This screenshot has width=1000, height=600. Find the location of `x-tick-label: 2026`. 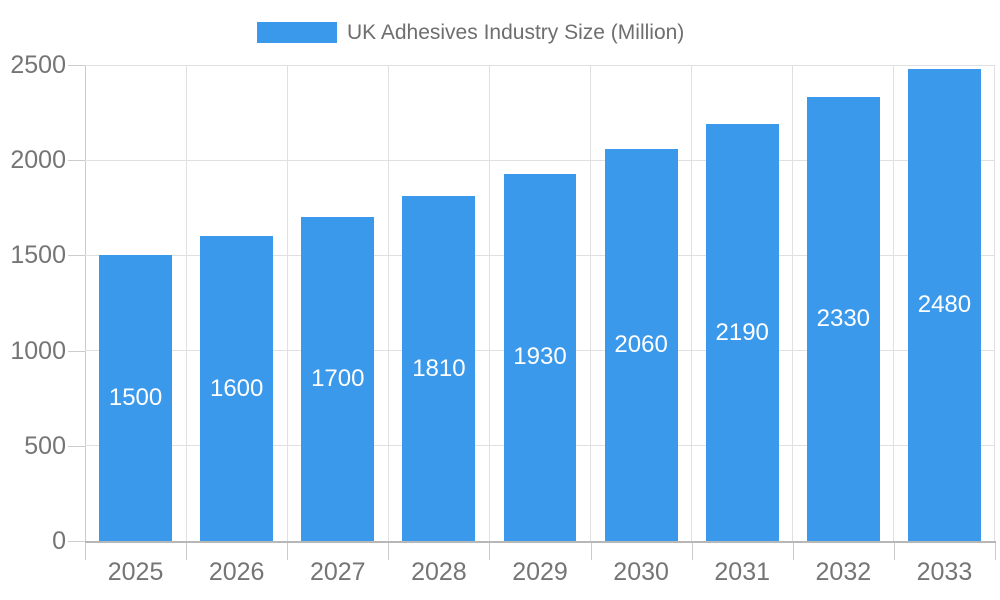

x-tick-label: 2026 is located at coordinates (236, 572).